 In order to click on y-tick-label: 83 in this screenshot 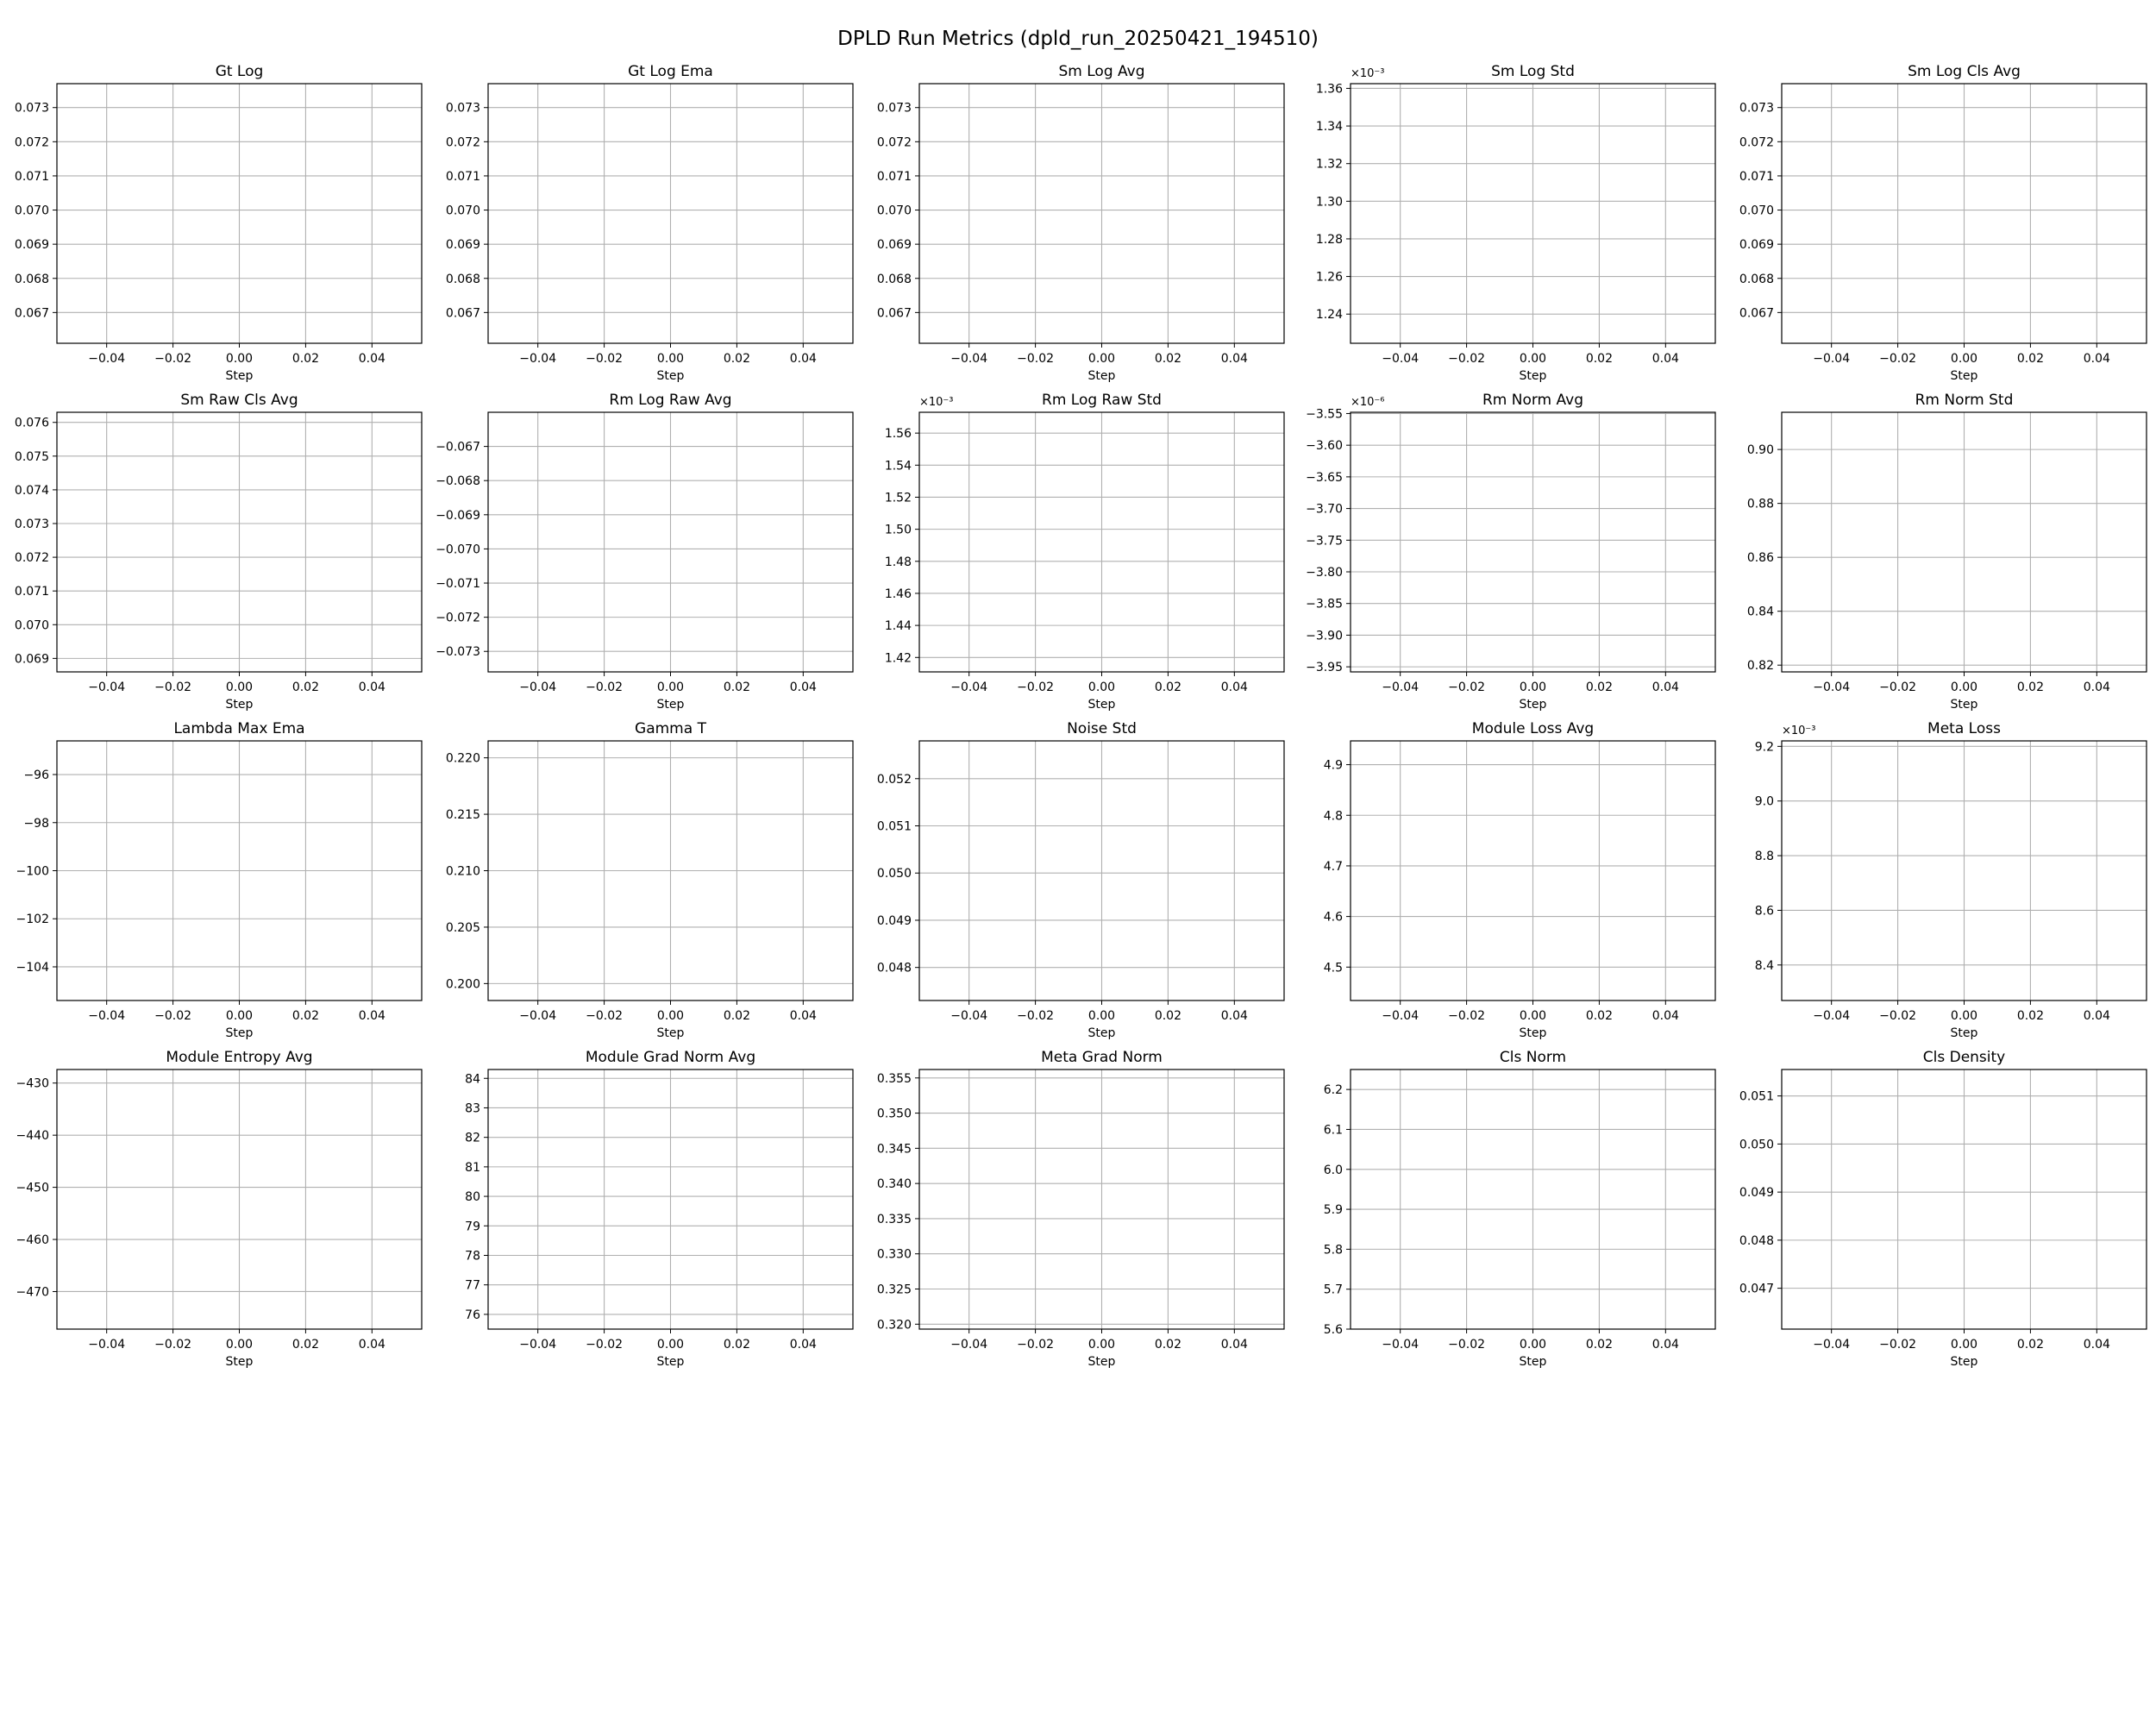, I will do `click(472, 1108)`.